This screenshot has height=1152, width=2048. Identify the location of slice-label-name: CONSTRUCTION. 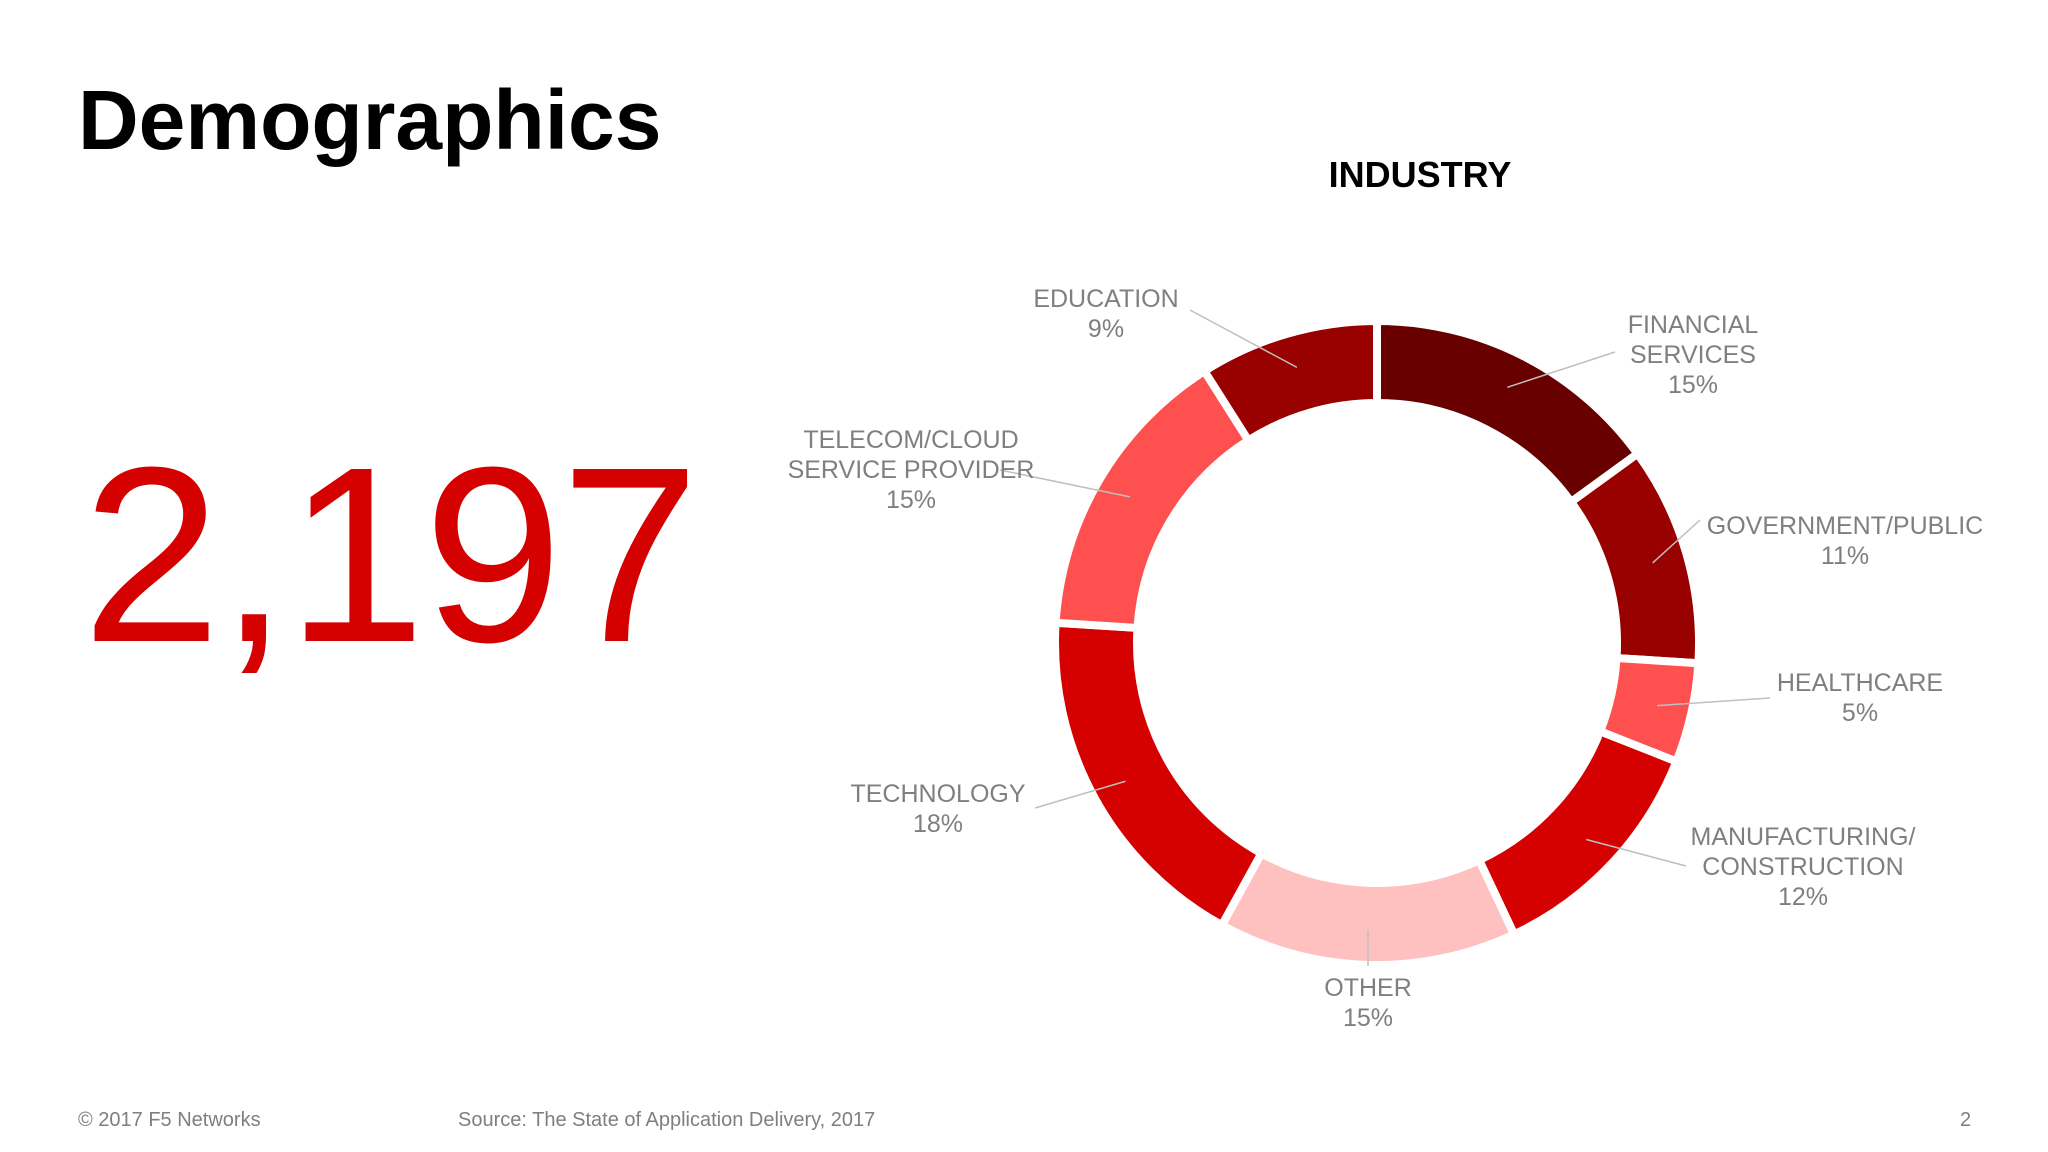
(1803, 867).